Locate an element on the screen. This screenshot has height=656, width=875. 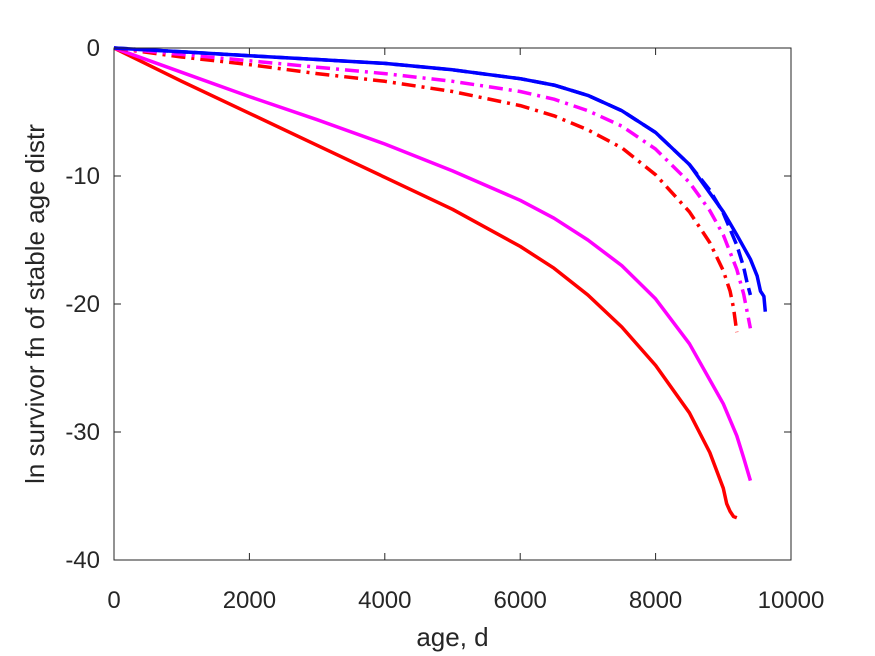
x-tick-label: 2000 is located at coordinates (249, 600).